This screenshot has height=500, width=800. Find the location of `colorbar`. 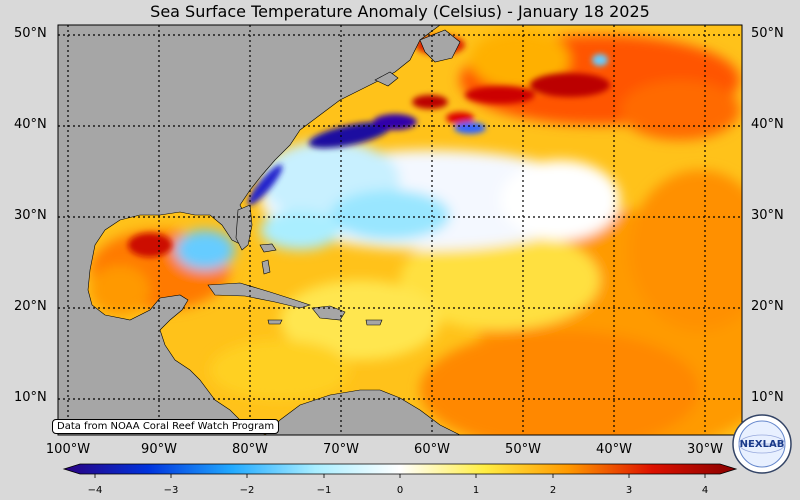

colorbar is located at coordinates (400, 469).